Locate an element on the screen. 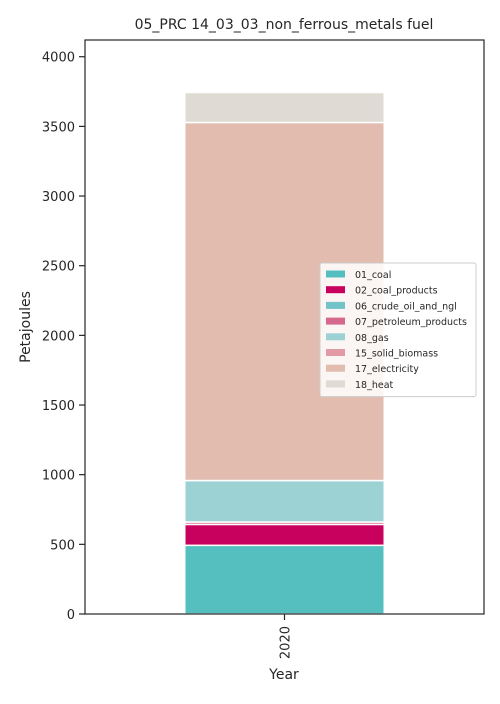 The height and width of the screenshot is (704, 500). legend-entry: 08_gas is located at coordinates (372, 338).